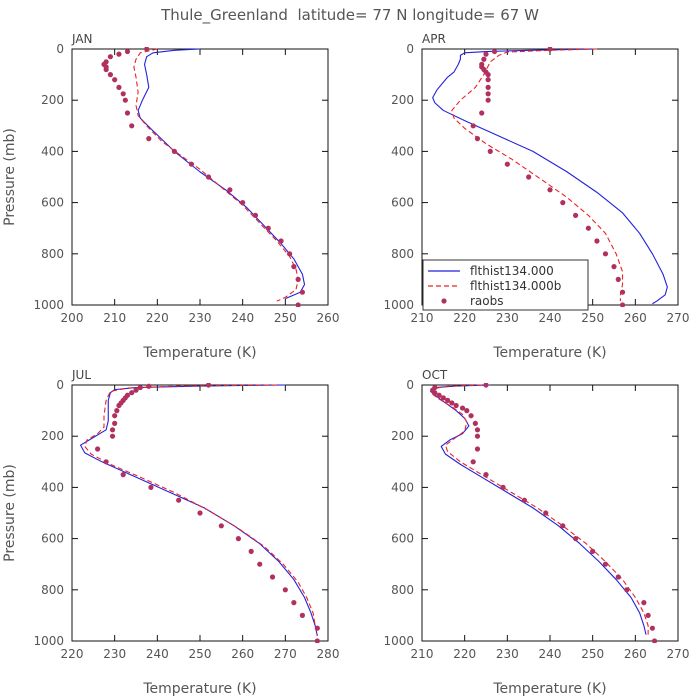 Image resolution: width=700 pixels, height=700 pixels. Describe the element at coordinates (72, 654) in the screenshot. I see `x-tick-label-jul: 220` at that location.